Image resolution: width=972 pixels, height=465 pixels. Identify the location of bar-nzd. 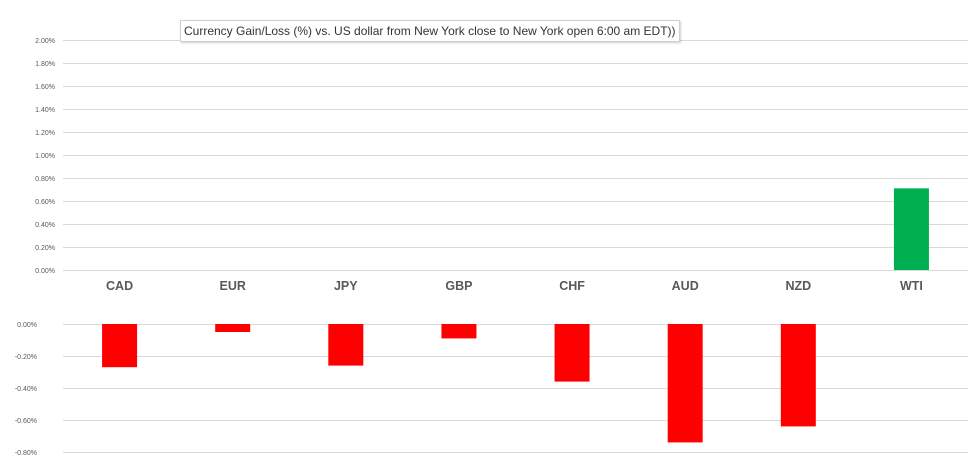
(798, 375).